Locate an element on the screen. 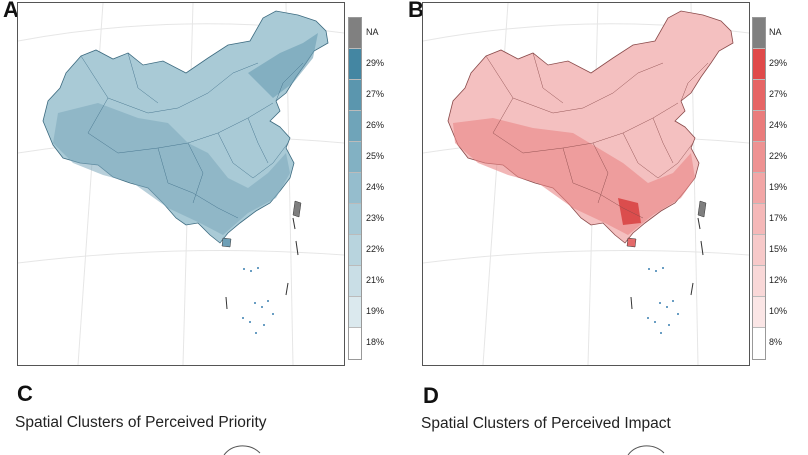 This screenshot has width=808, height=455. map-d-top-edge is located at coordinates (646, 450).